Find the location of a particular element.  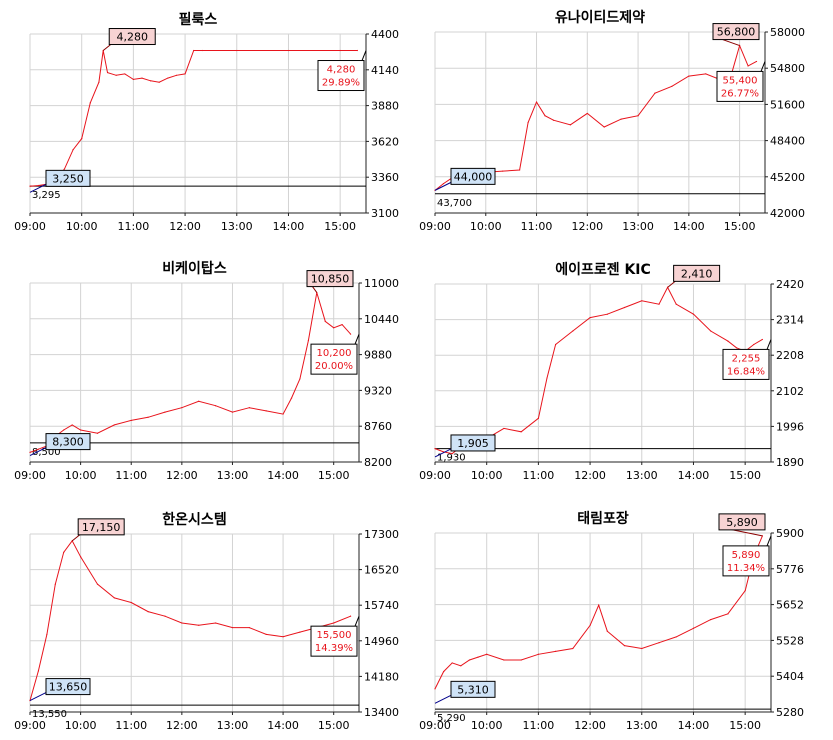

chart-title: 한온시스템 is located at coordinates (194, 519).